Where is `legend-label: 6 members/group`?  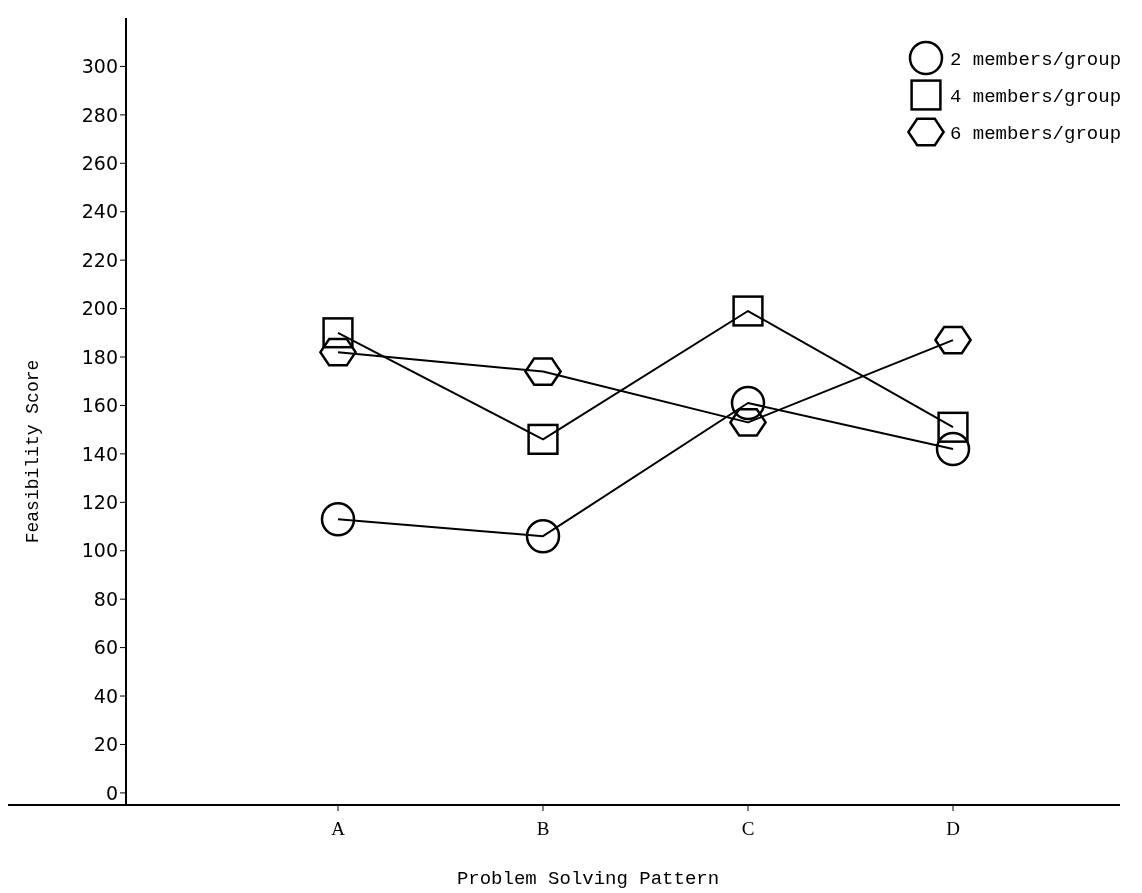 legend-label: 6 members/group is located at coordinates (1036, 133).